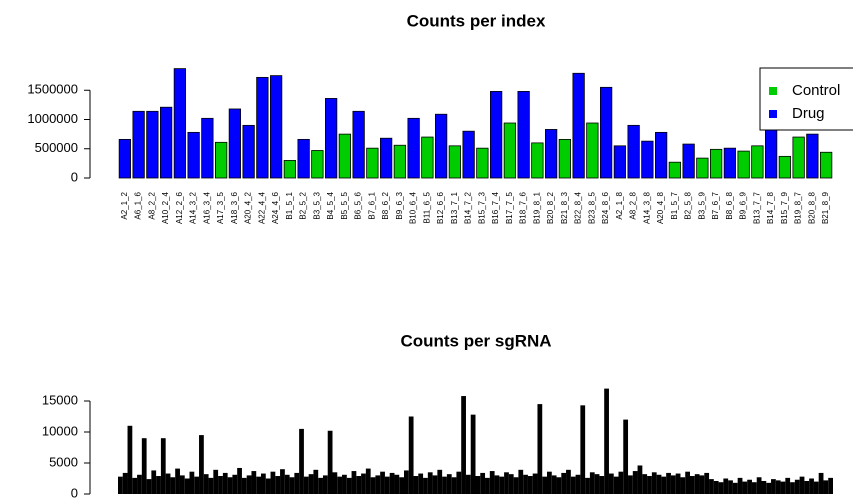  Describe the element at coordinates (193, 207) in the screenshot. I see `x-tick-label: A14_3_2` at that location.